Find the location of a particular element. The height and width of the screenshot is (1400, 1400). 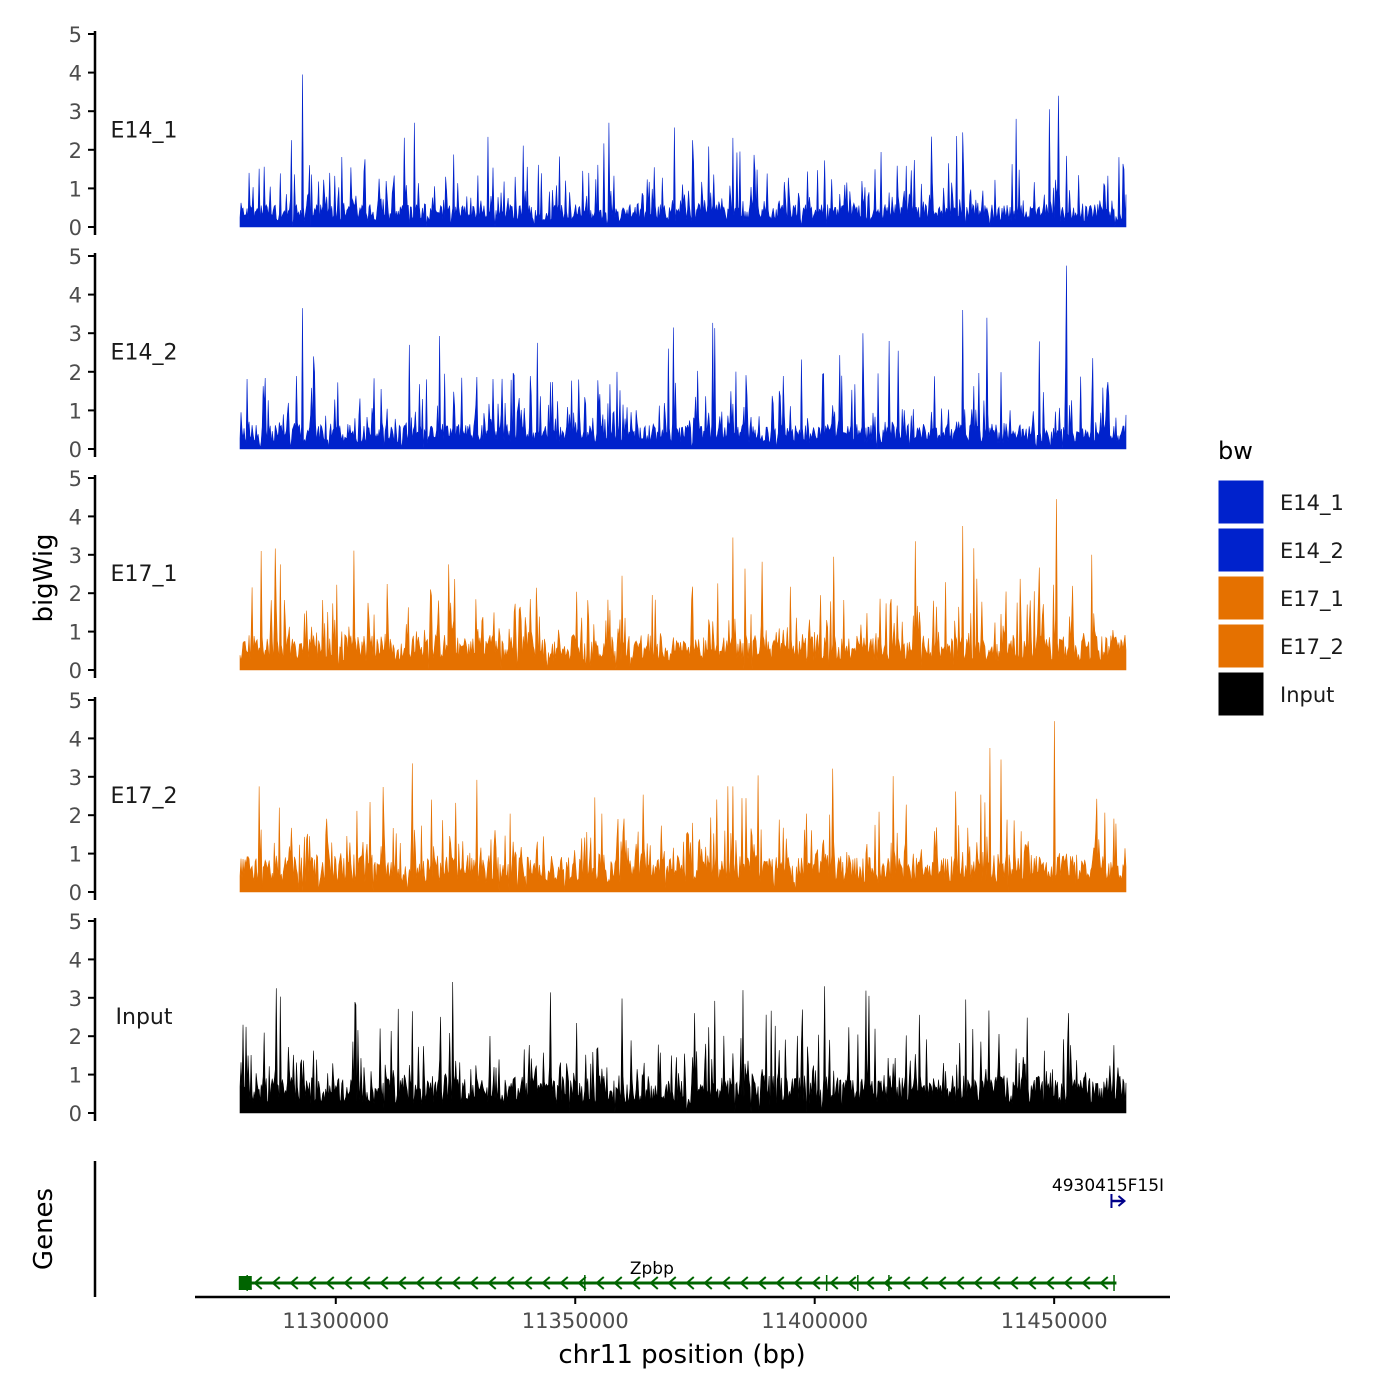

genes-panel: Zpbp 4930415F15I is located at coordinates (628, 1229).